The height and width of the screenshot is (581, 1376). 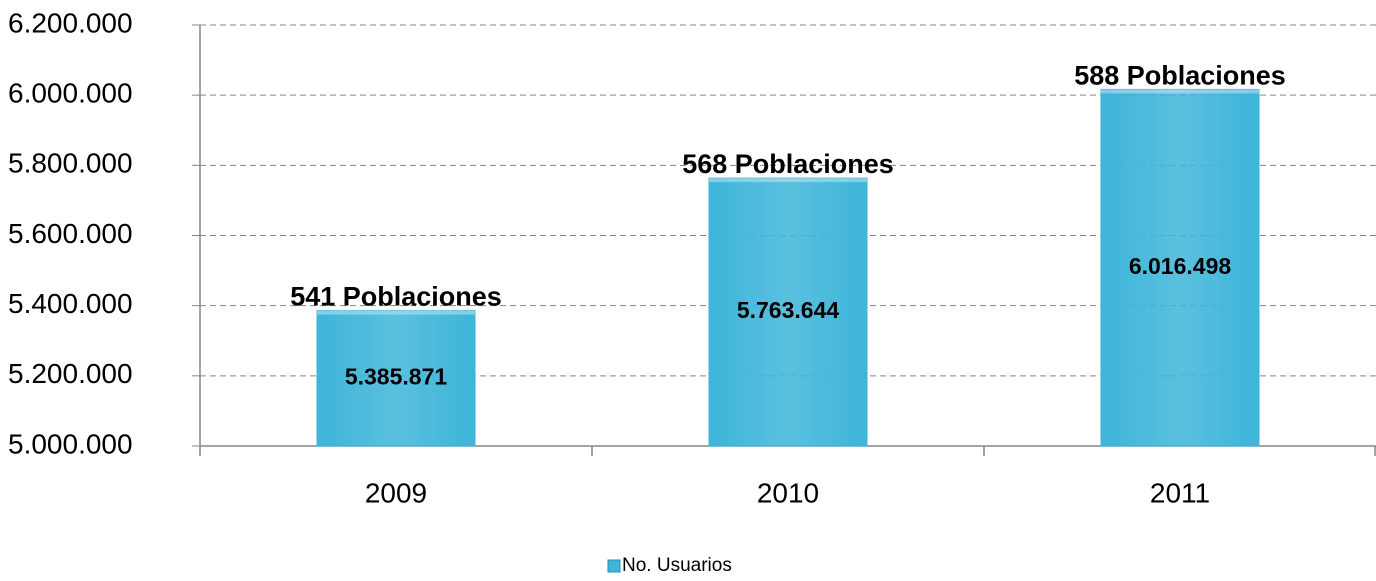 What do you see at coordinates (70, 303) in the screenshot?
I see `y-tick-label: 5.400.000` at bounding box center [70, 303].